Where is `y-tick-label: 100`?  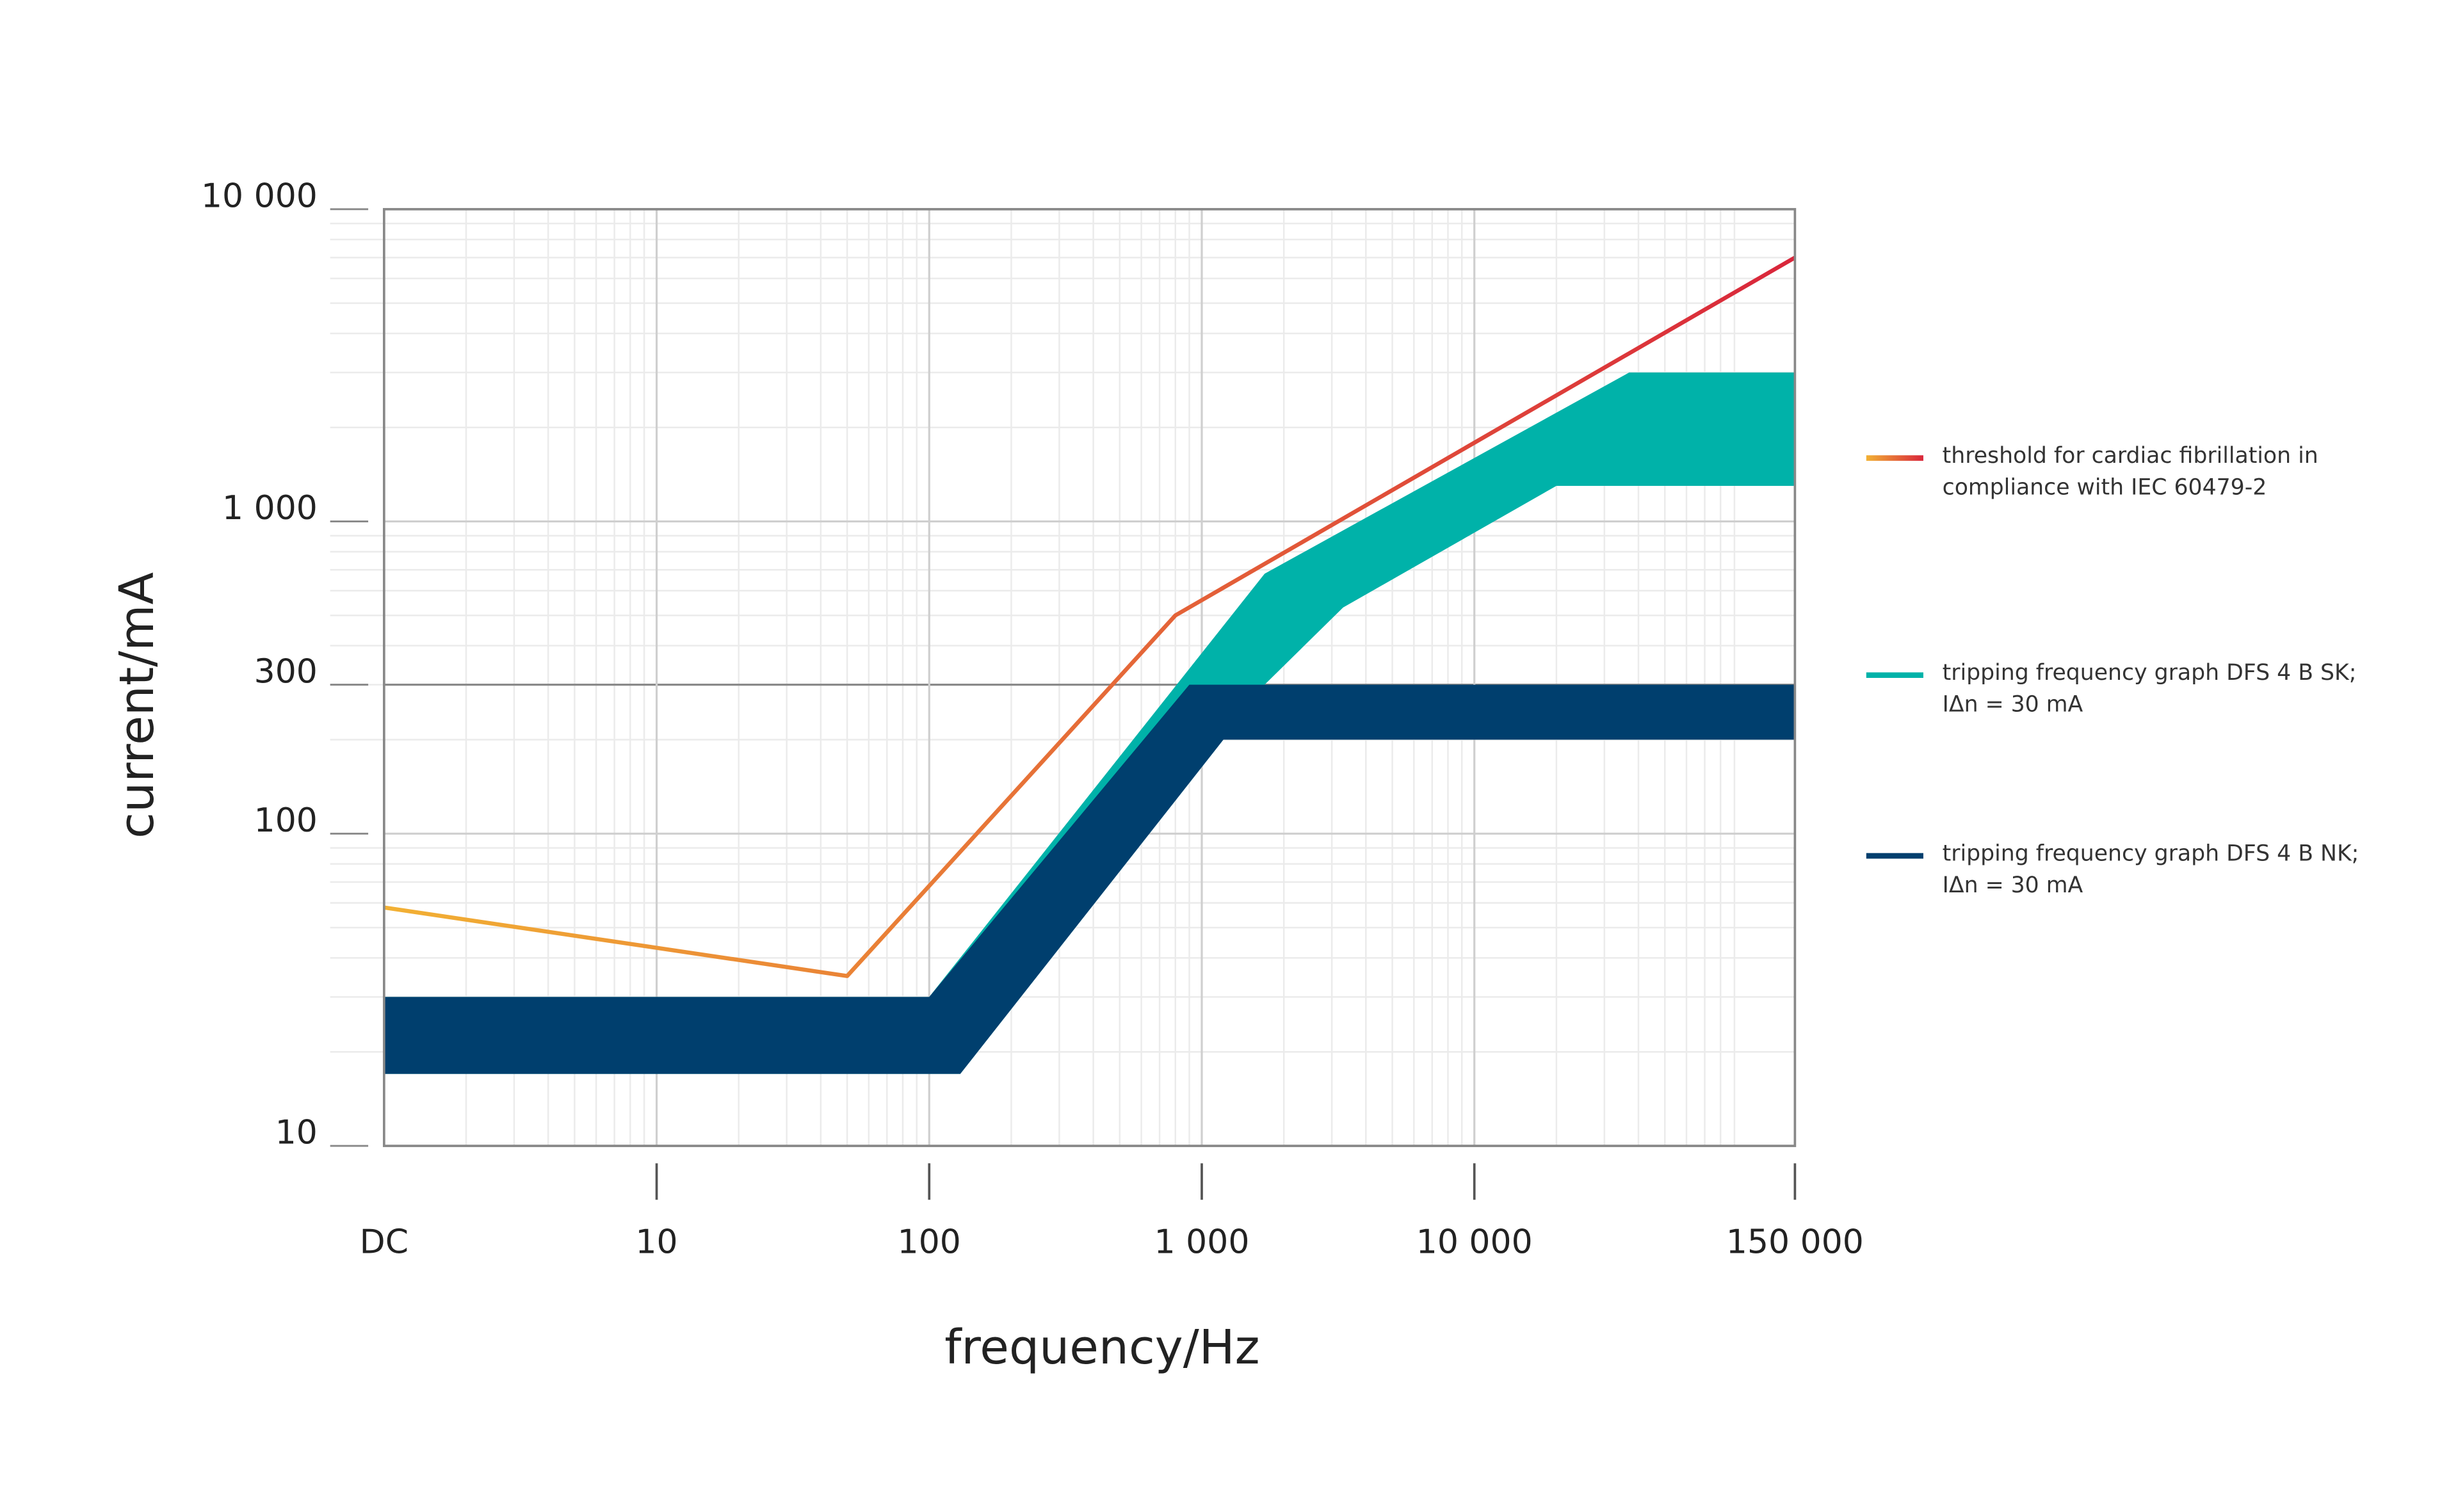
y-tick-label: 100 is located at coordinates (286, 820).